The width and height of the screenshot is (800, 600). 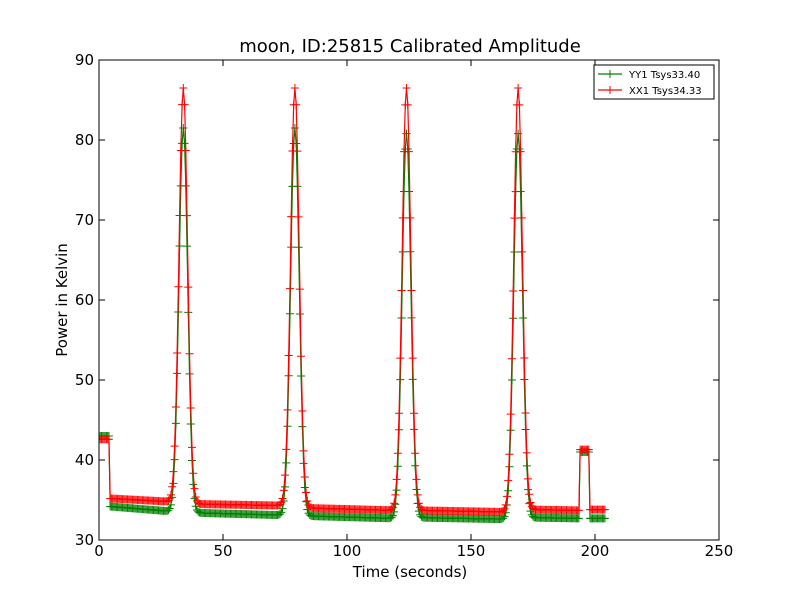 What do you see at coordinates (610, 90) in the screenshot?
I see `legend-marker` at bounding box center [610, 90].